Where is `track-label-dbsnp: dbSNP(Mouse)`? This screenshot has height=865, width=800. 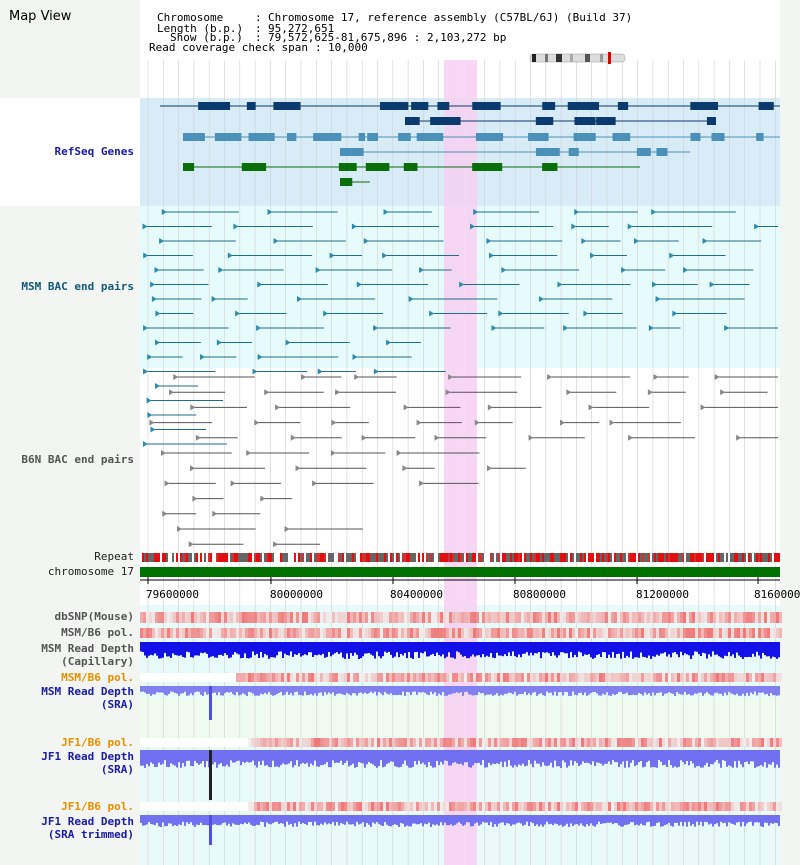
track-label-dbsnp: dbSNP(Mouse) is located at coordinates (94, 616).